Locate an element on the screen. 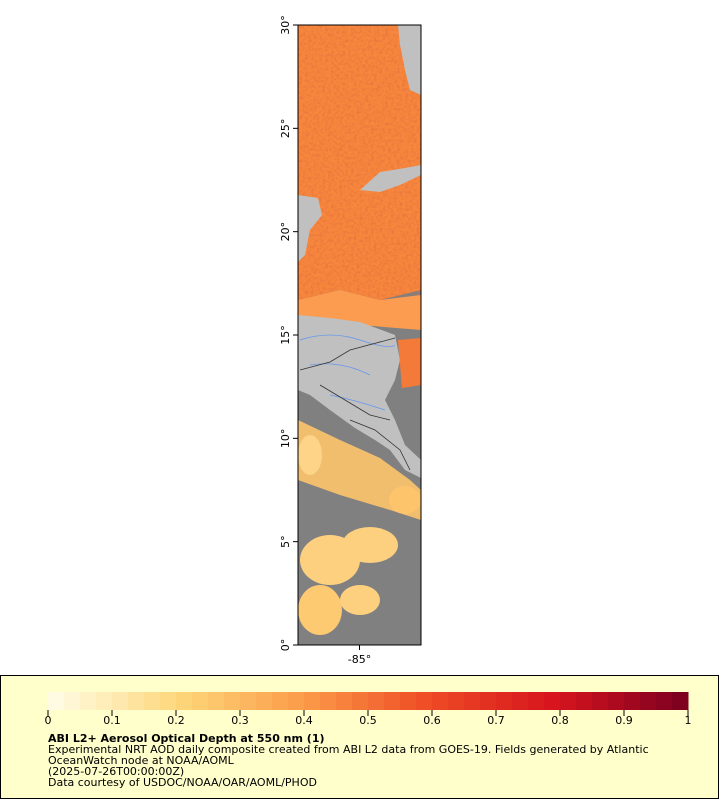  colorbar-tick-label: 0.2 is located at coordinates (176, 720).